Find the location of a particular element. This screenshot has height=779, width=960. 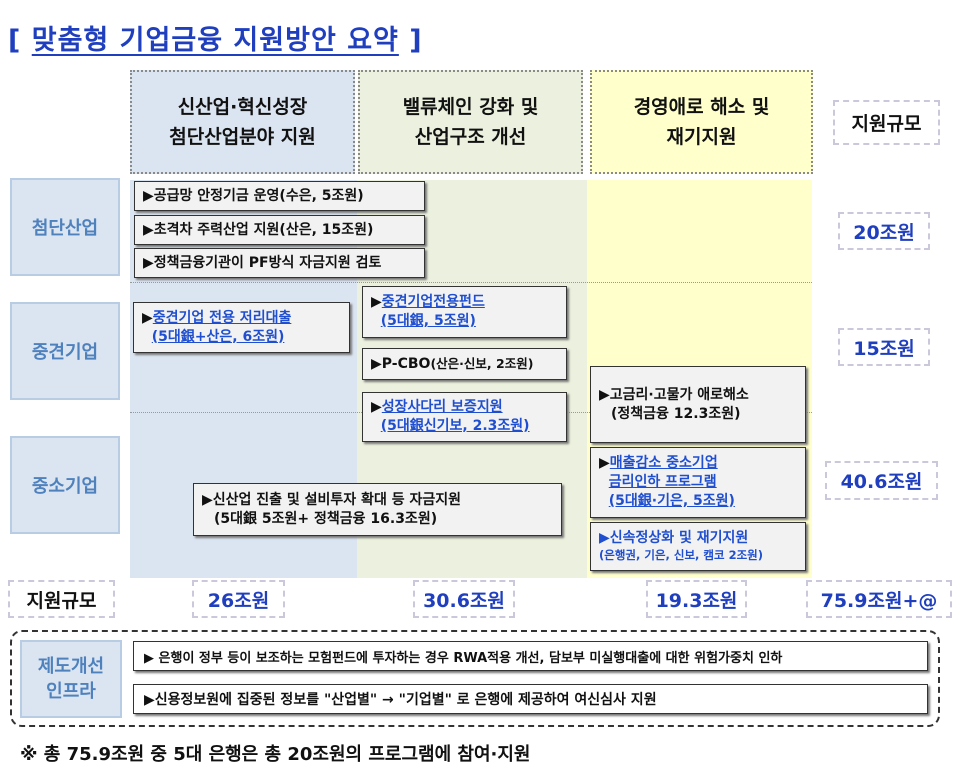

program-link: 중견기업전용펀드 is located at coordinates (433, 302).